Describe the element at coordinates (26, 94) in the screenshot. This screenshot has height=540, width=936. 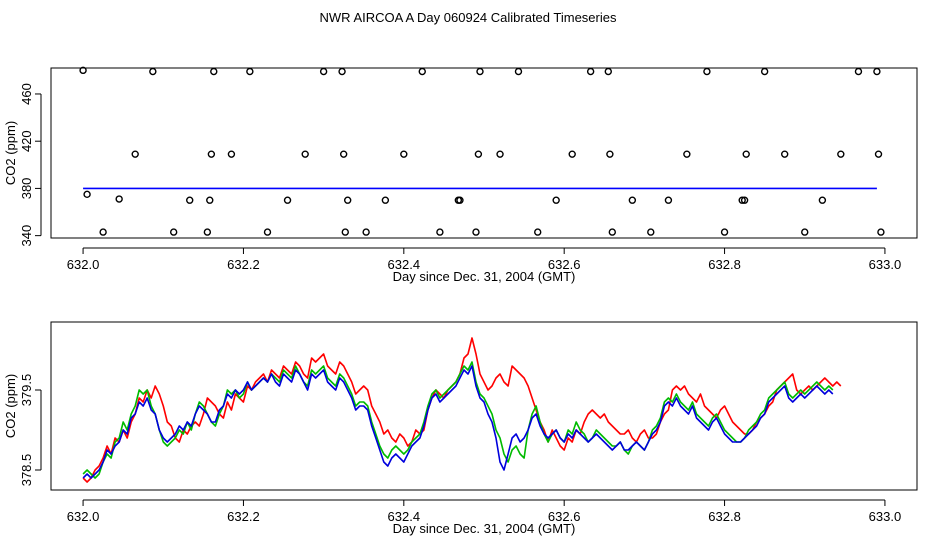
I see `y-tick-label: 460` at that location.